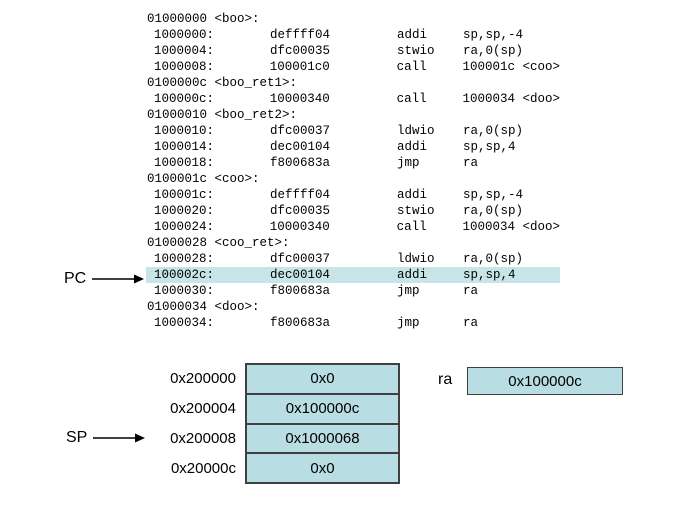 Image resolution: width=686 pixels, height=515 pixels. I want to click on code-line: 01000028 <coo_ret>:, so click(353, 243).